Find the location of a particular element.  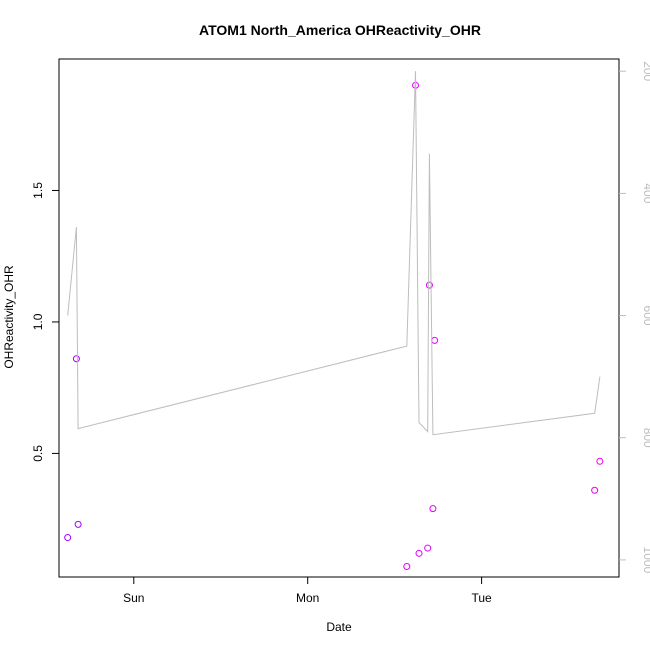

y2-tick-label: 400 is located at coordinates (645, 193).